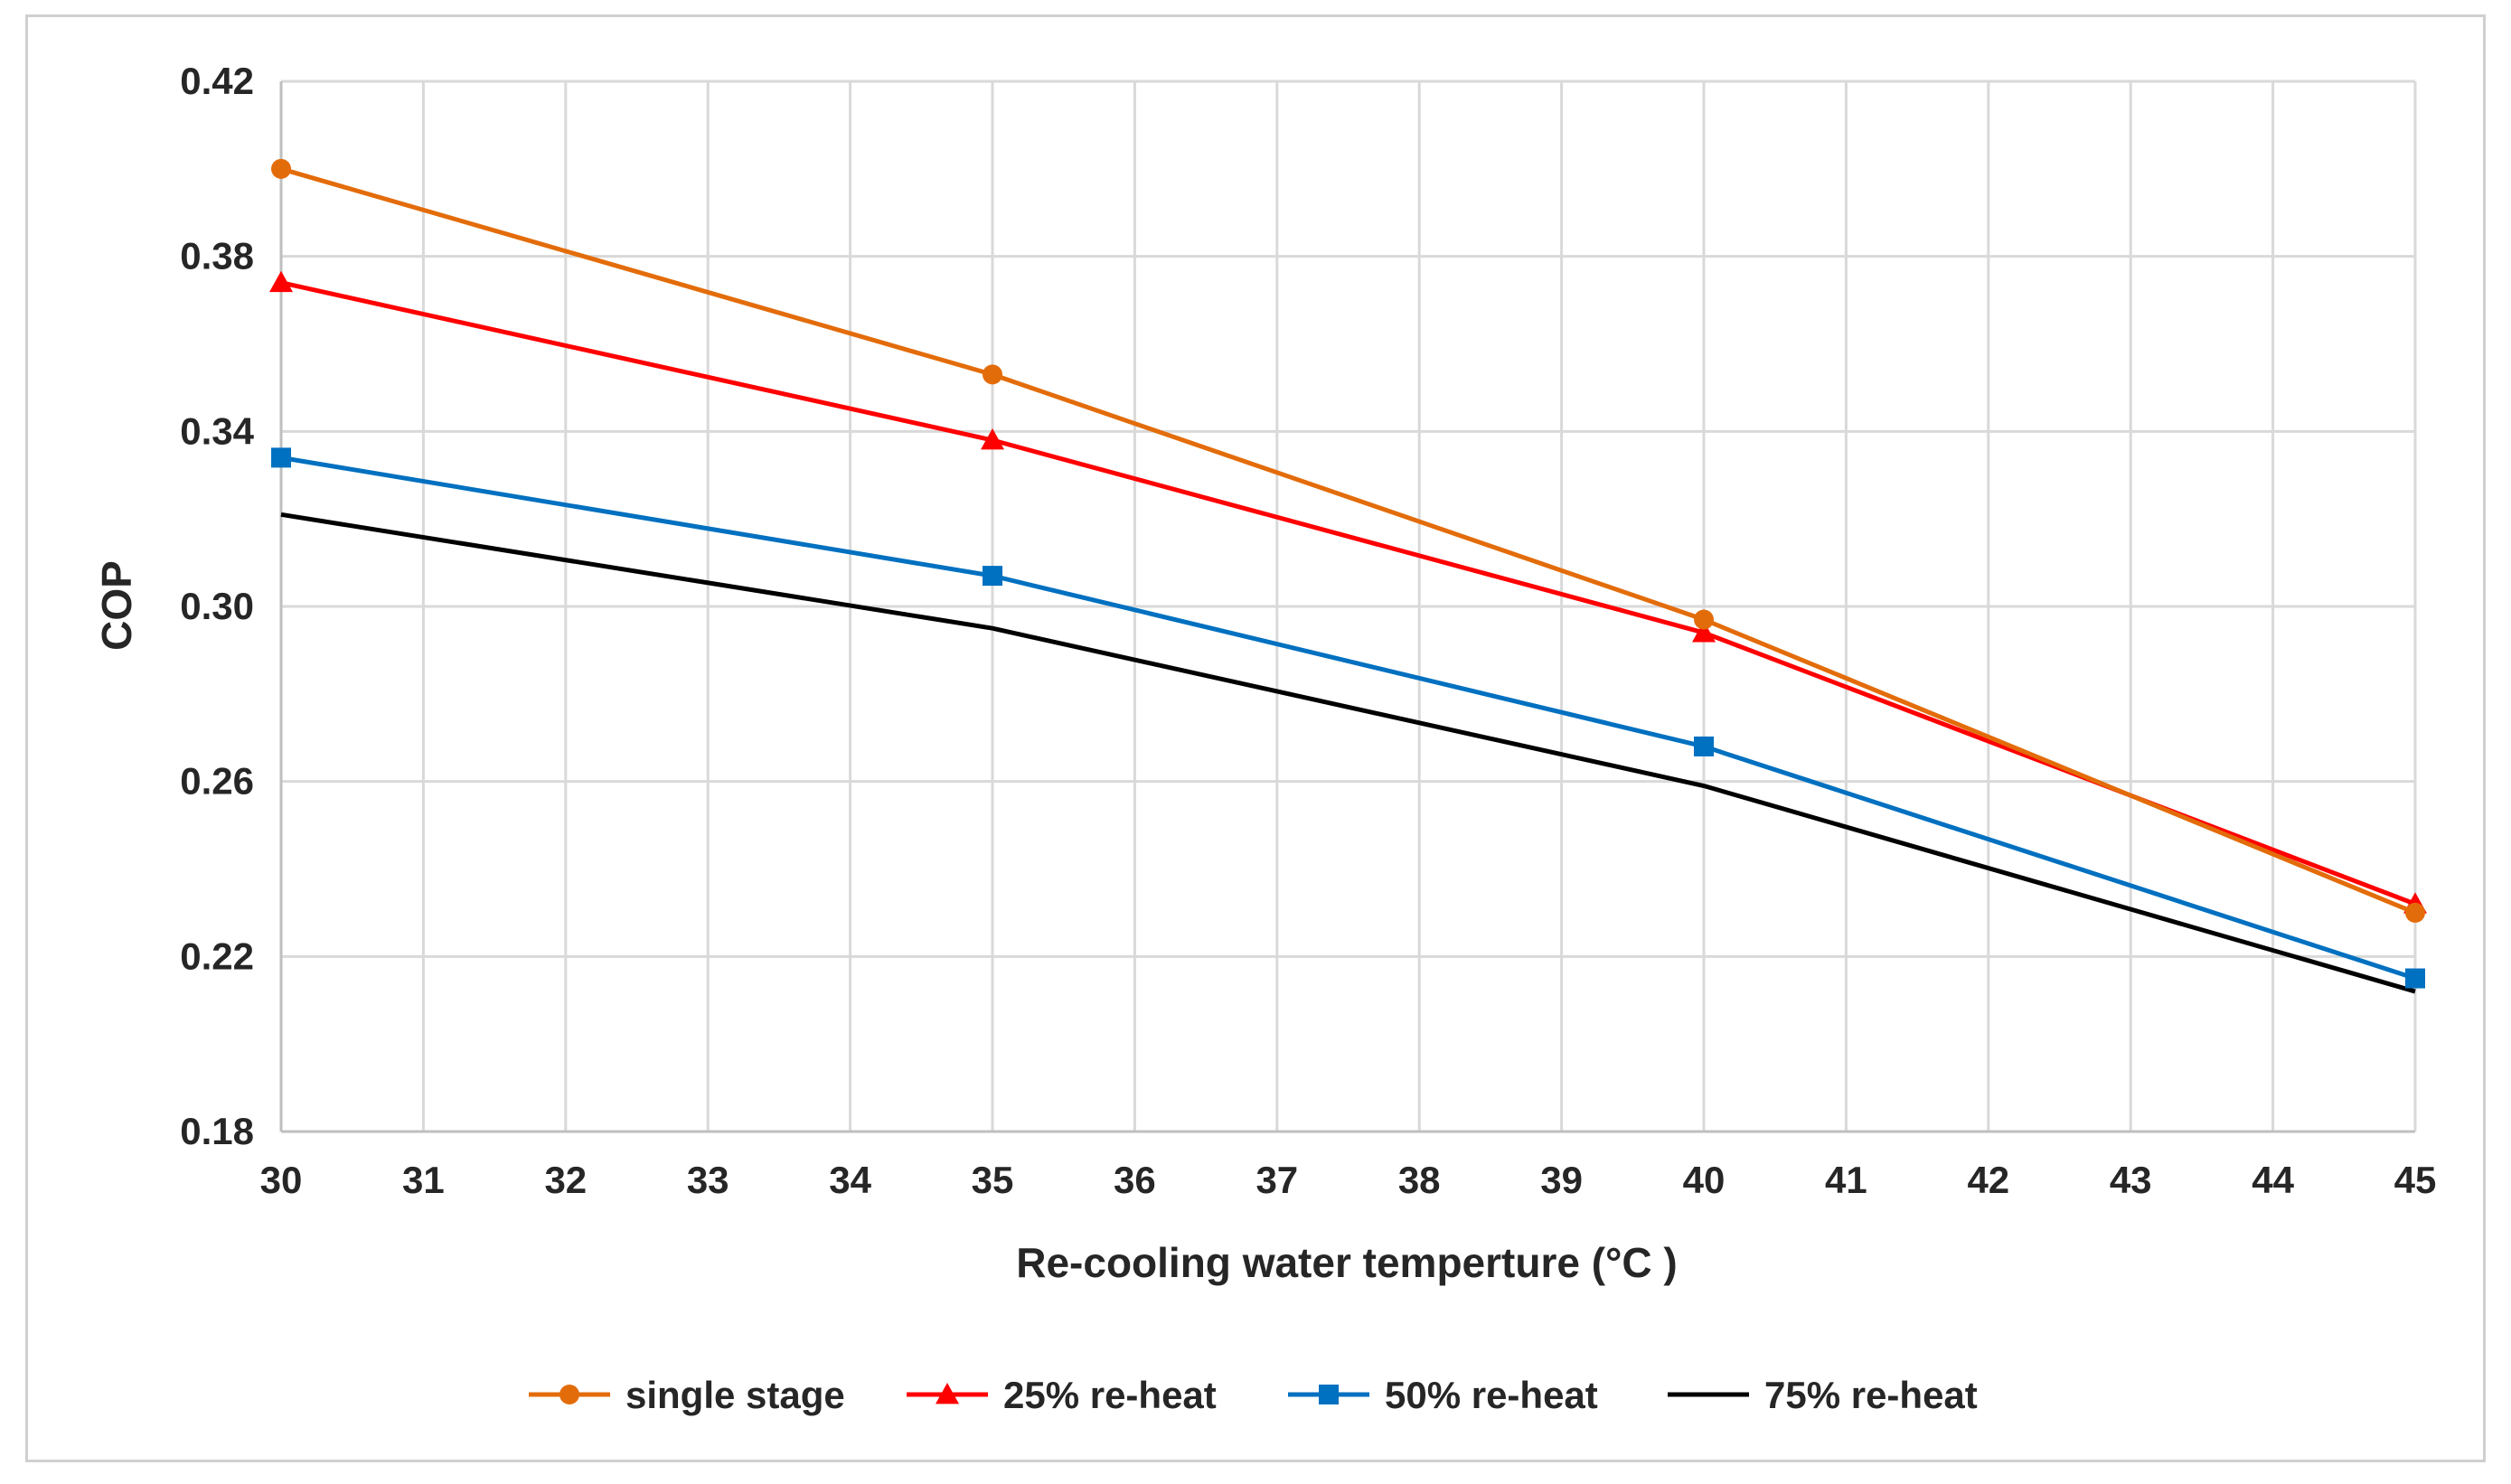  I want to click on x-axis-title: Re-cooling water temperture (°C ), so click(1347, 1262).